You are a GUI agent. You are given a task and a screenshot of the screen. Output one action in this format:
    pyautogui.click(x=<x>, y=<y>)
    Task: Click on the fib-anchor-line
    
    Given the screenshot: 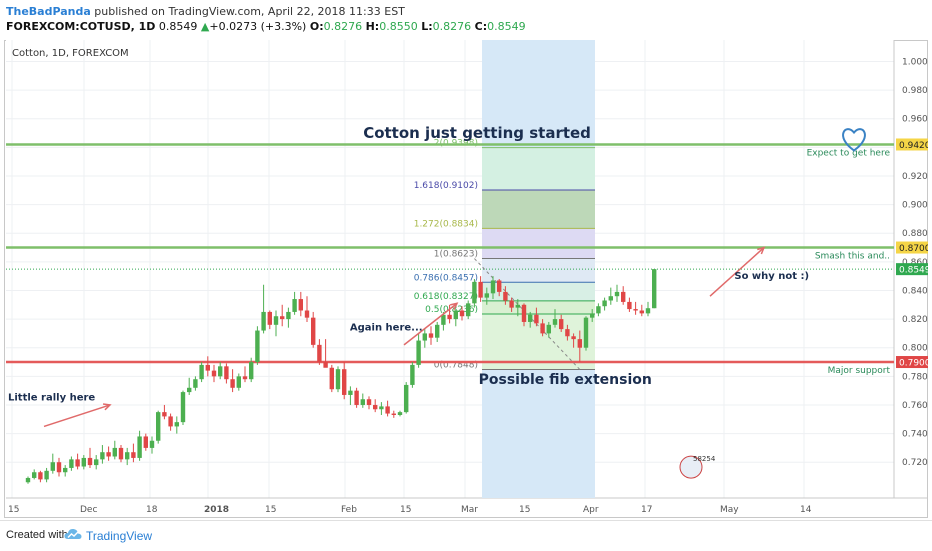 What is the action you would take?
    pyautogui.click(x=527, y=314)
    